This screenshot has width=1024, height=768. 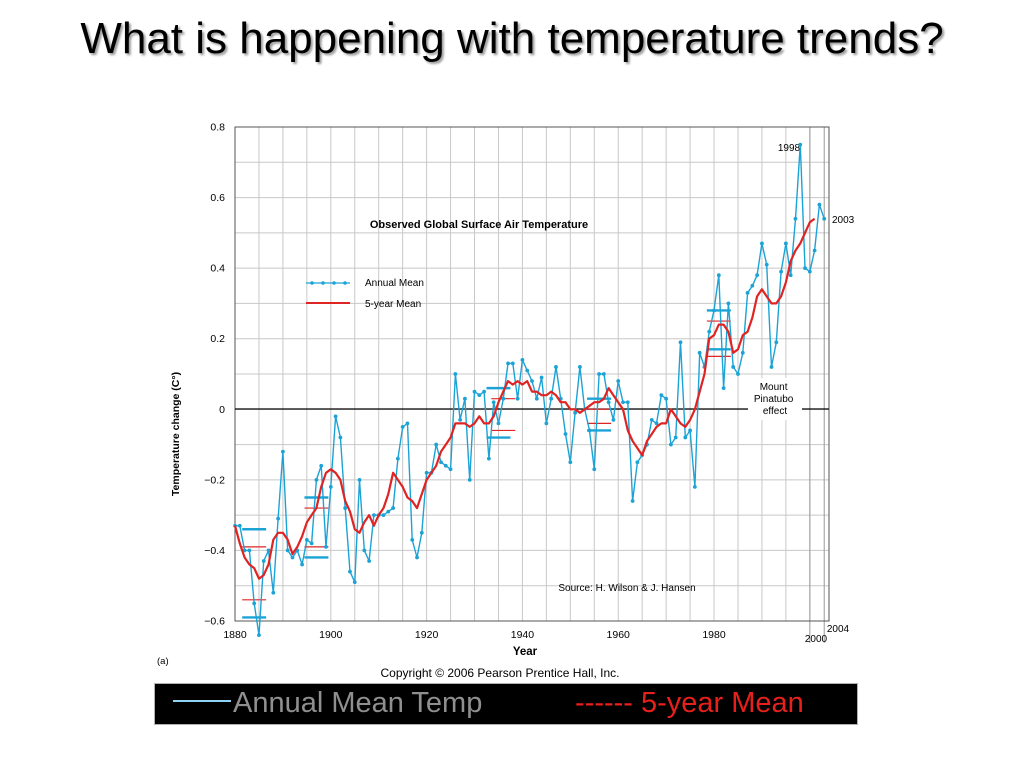 What do you see at coordinates (619, 635) in the screenshot?
I see `x-tick-label: 1960` at bounding box center [619, 635].